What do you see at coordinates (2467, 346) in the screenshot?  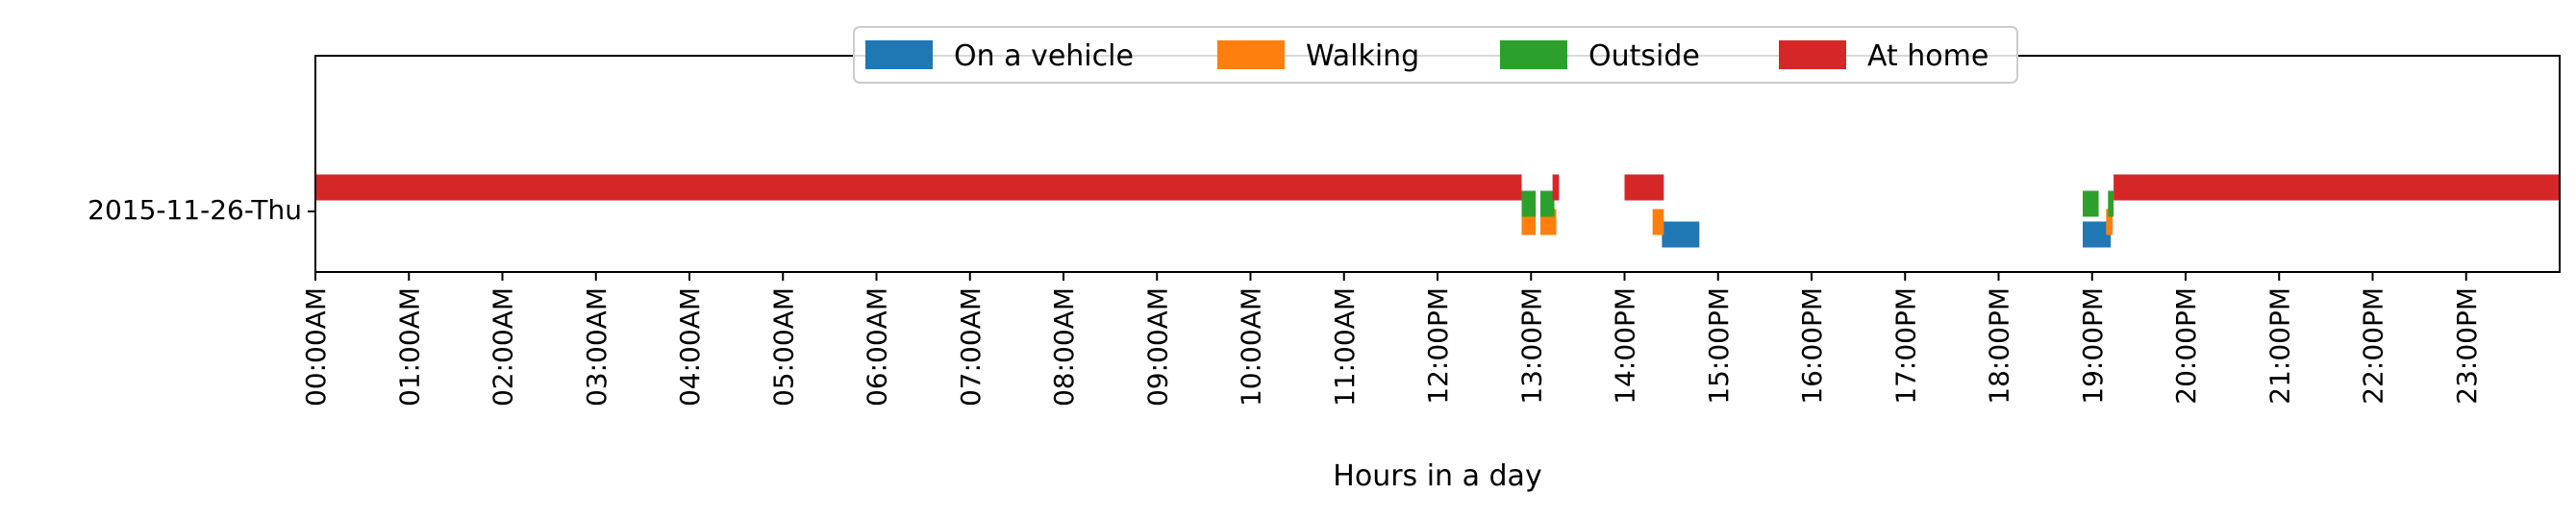 I see `x-tick-label: 23:00PM` at bounding box center [2467, 346].